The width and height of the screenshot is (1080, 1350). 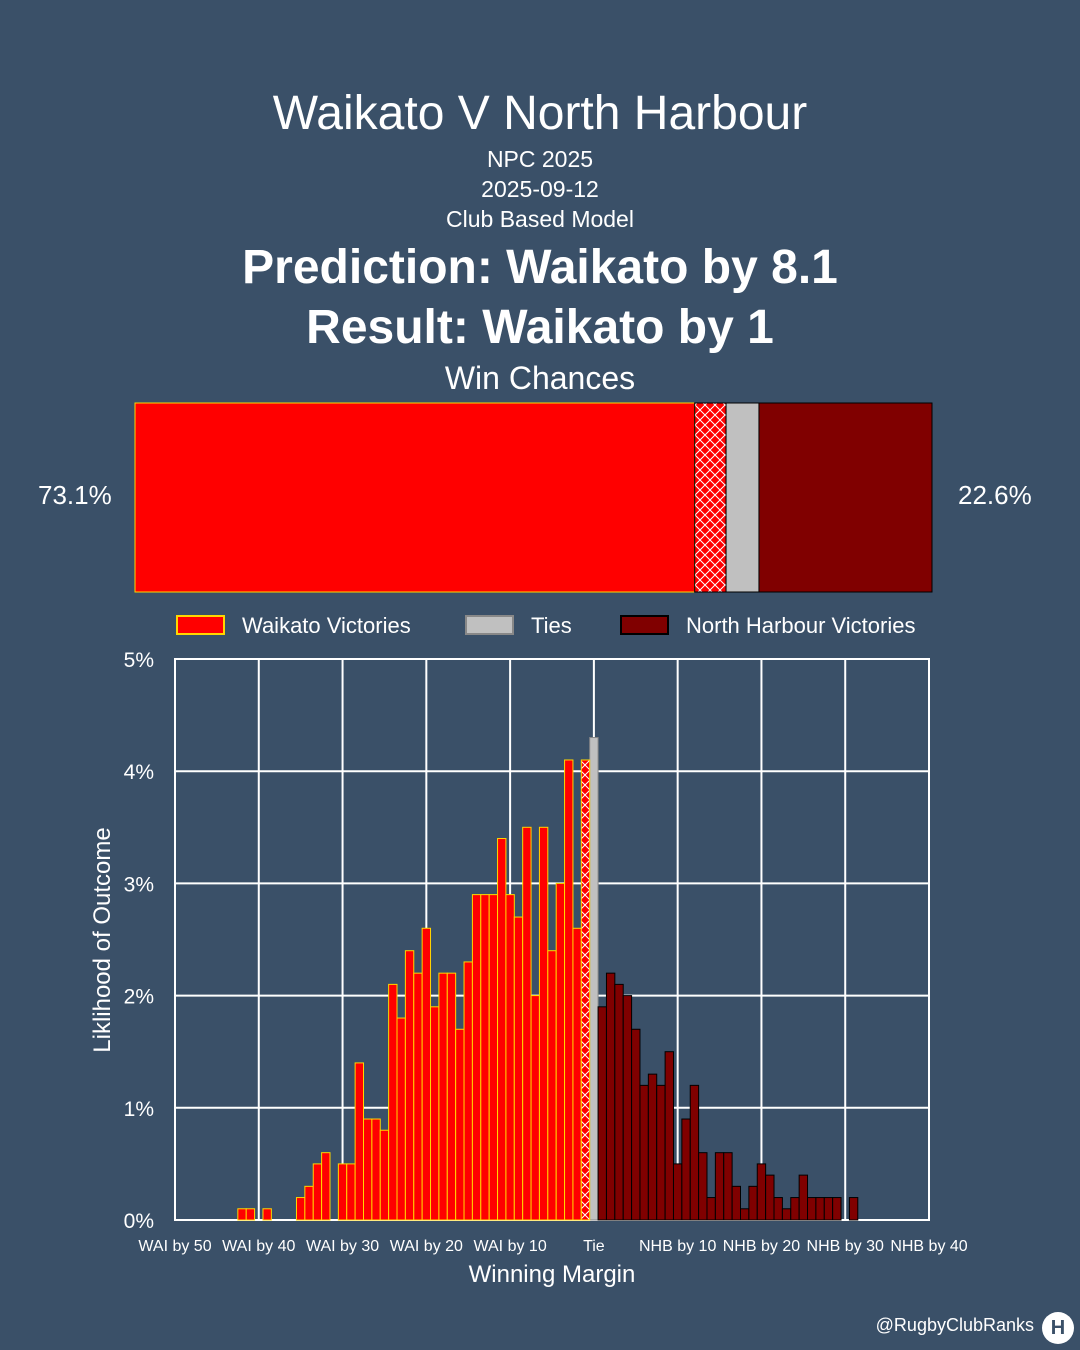 What do you see at coordinates (342, 1246) in the screenshot?
I see `x-tick-label: WAI by 30` at bounding box center [342, 1246].